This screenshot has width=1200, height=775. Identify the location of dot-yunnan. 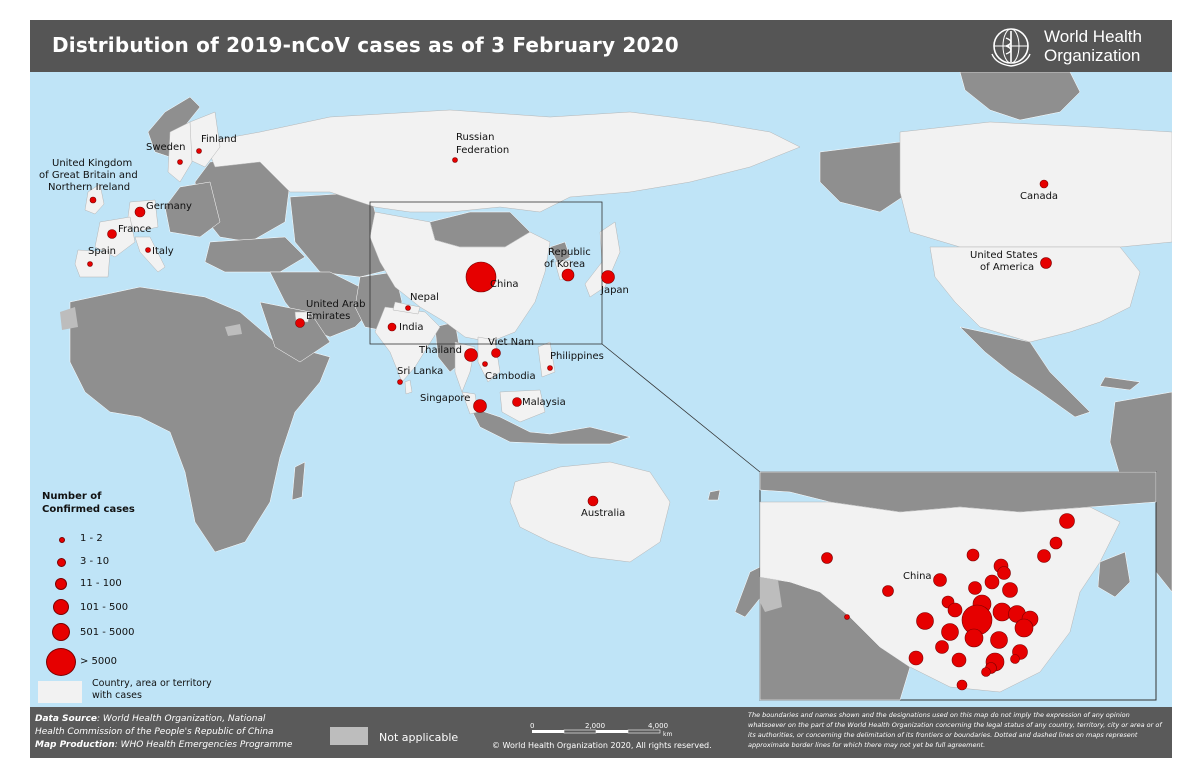
(916, 658).